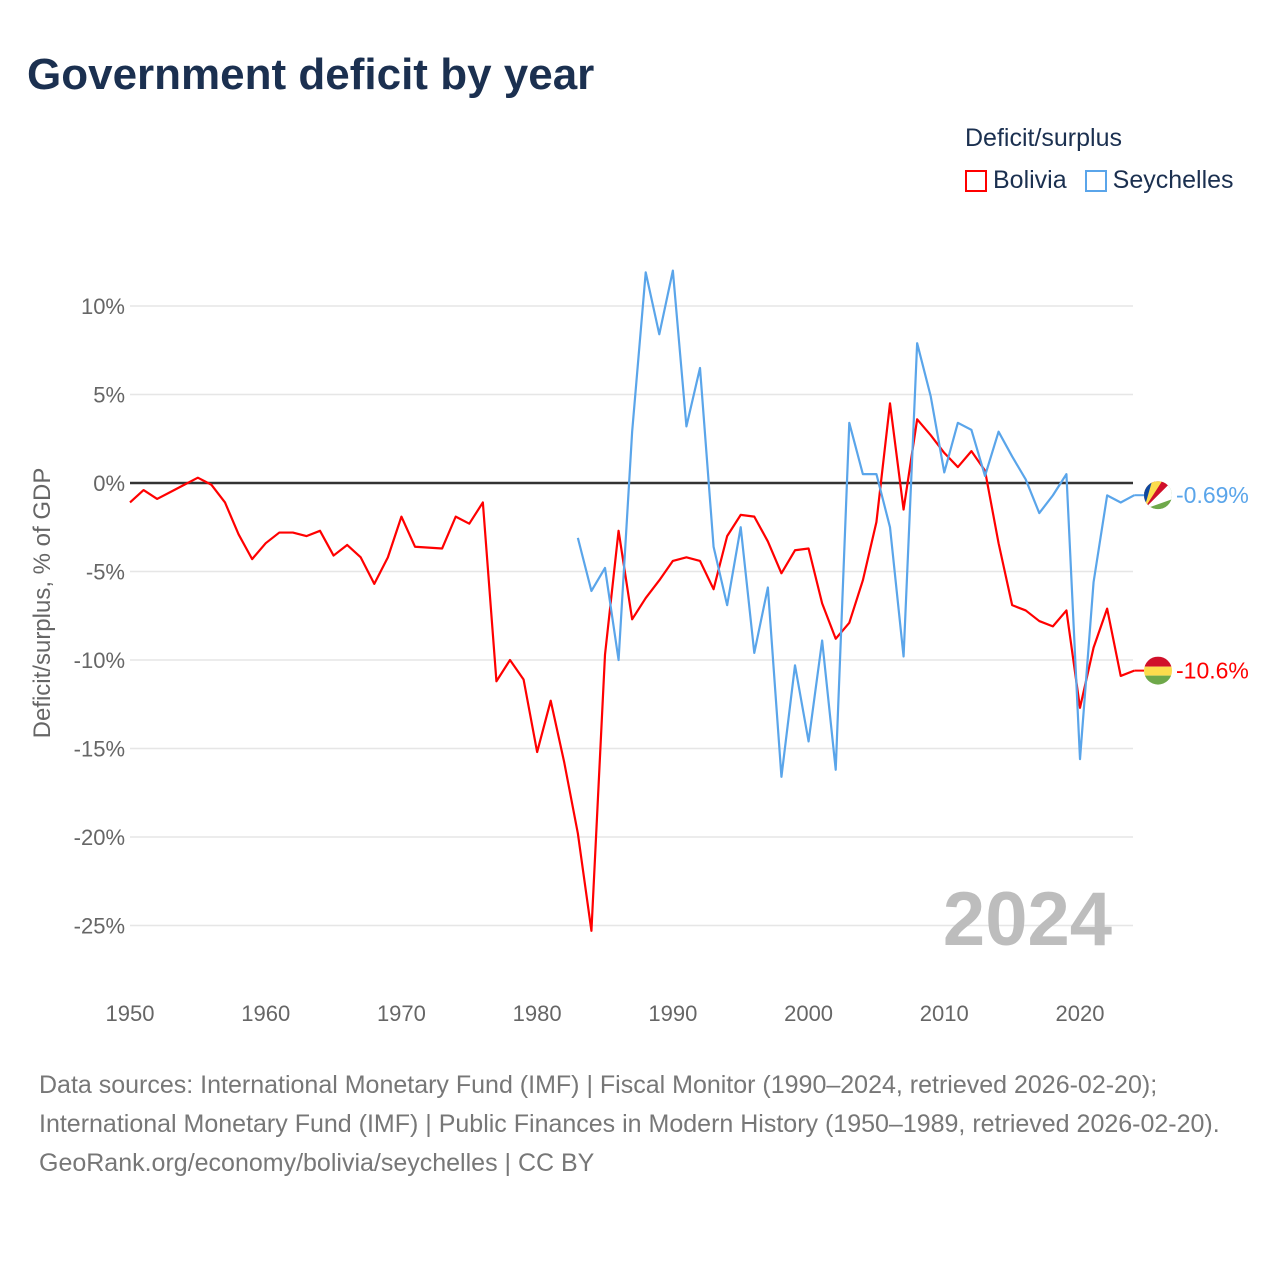 The width and height of the screenshot is (1280, 1280). Describe the element at coordinates (1158, 670) in the screenshot. I see `flag-bolivia-icon` at that location.